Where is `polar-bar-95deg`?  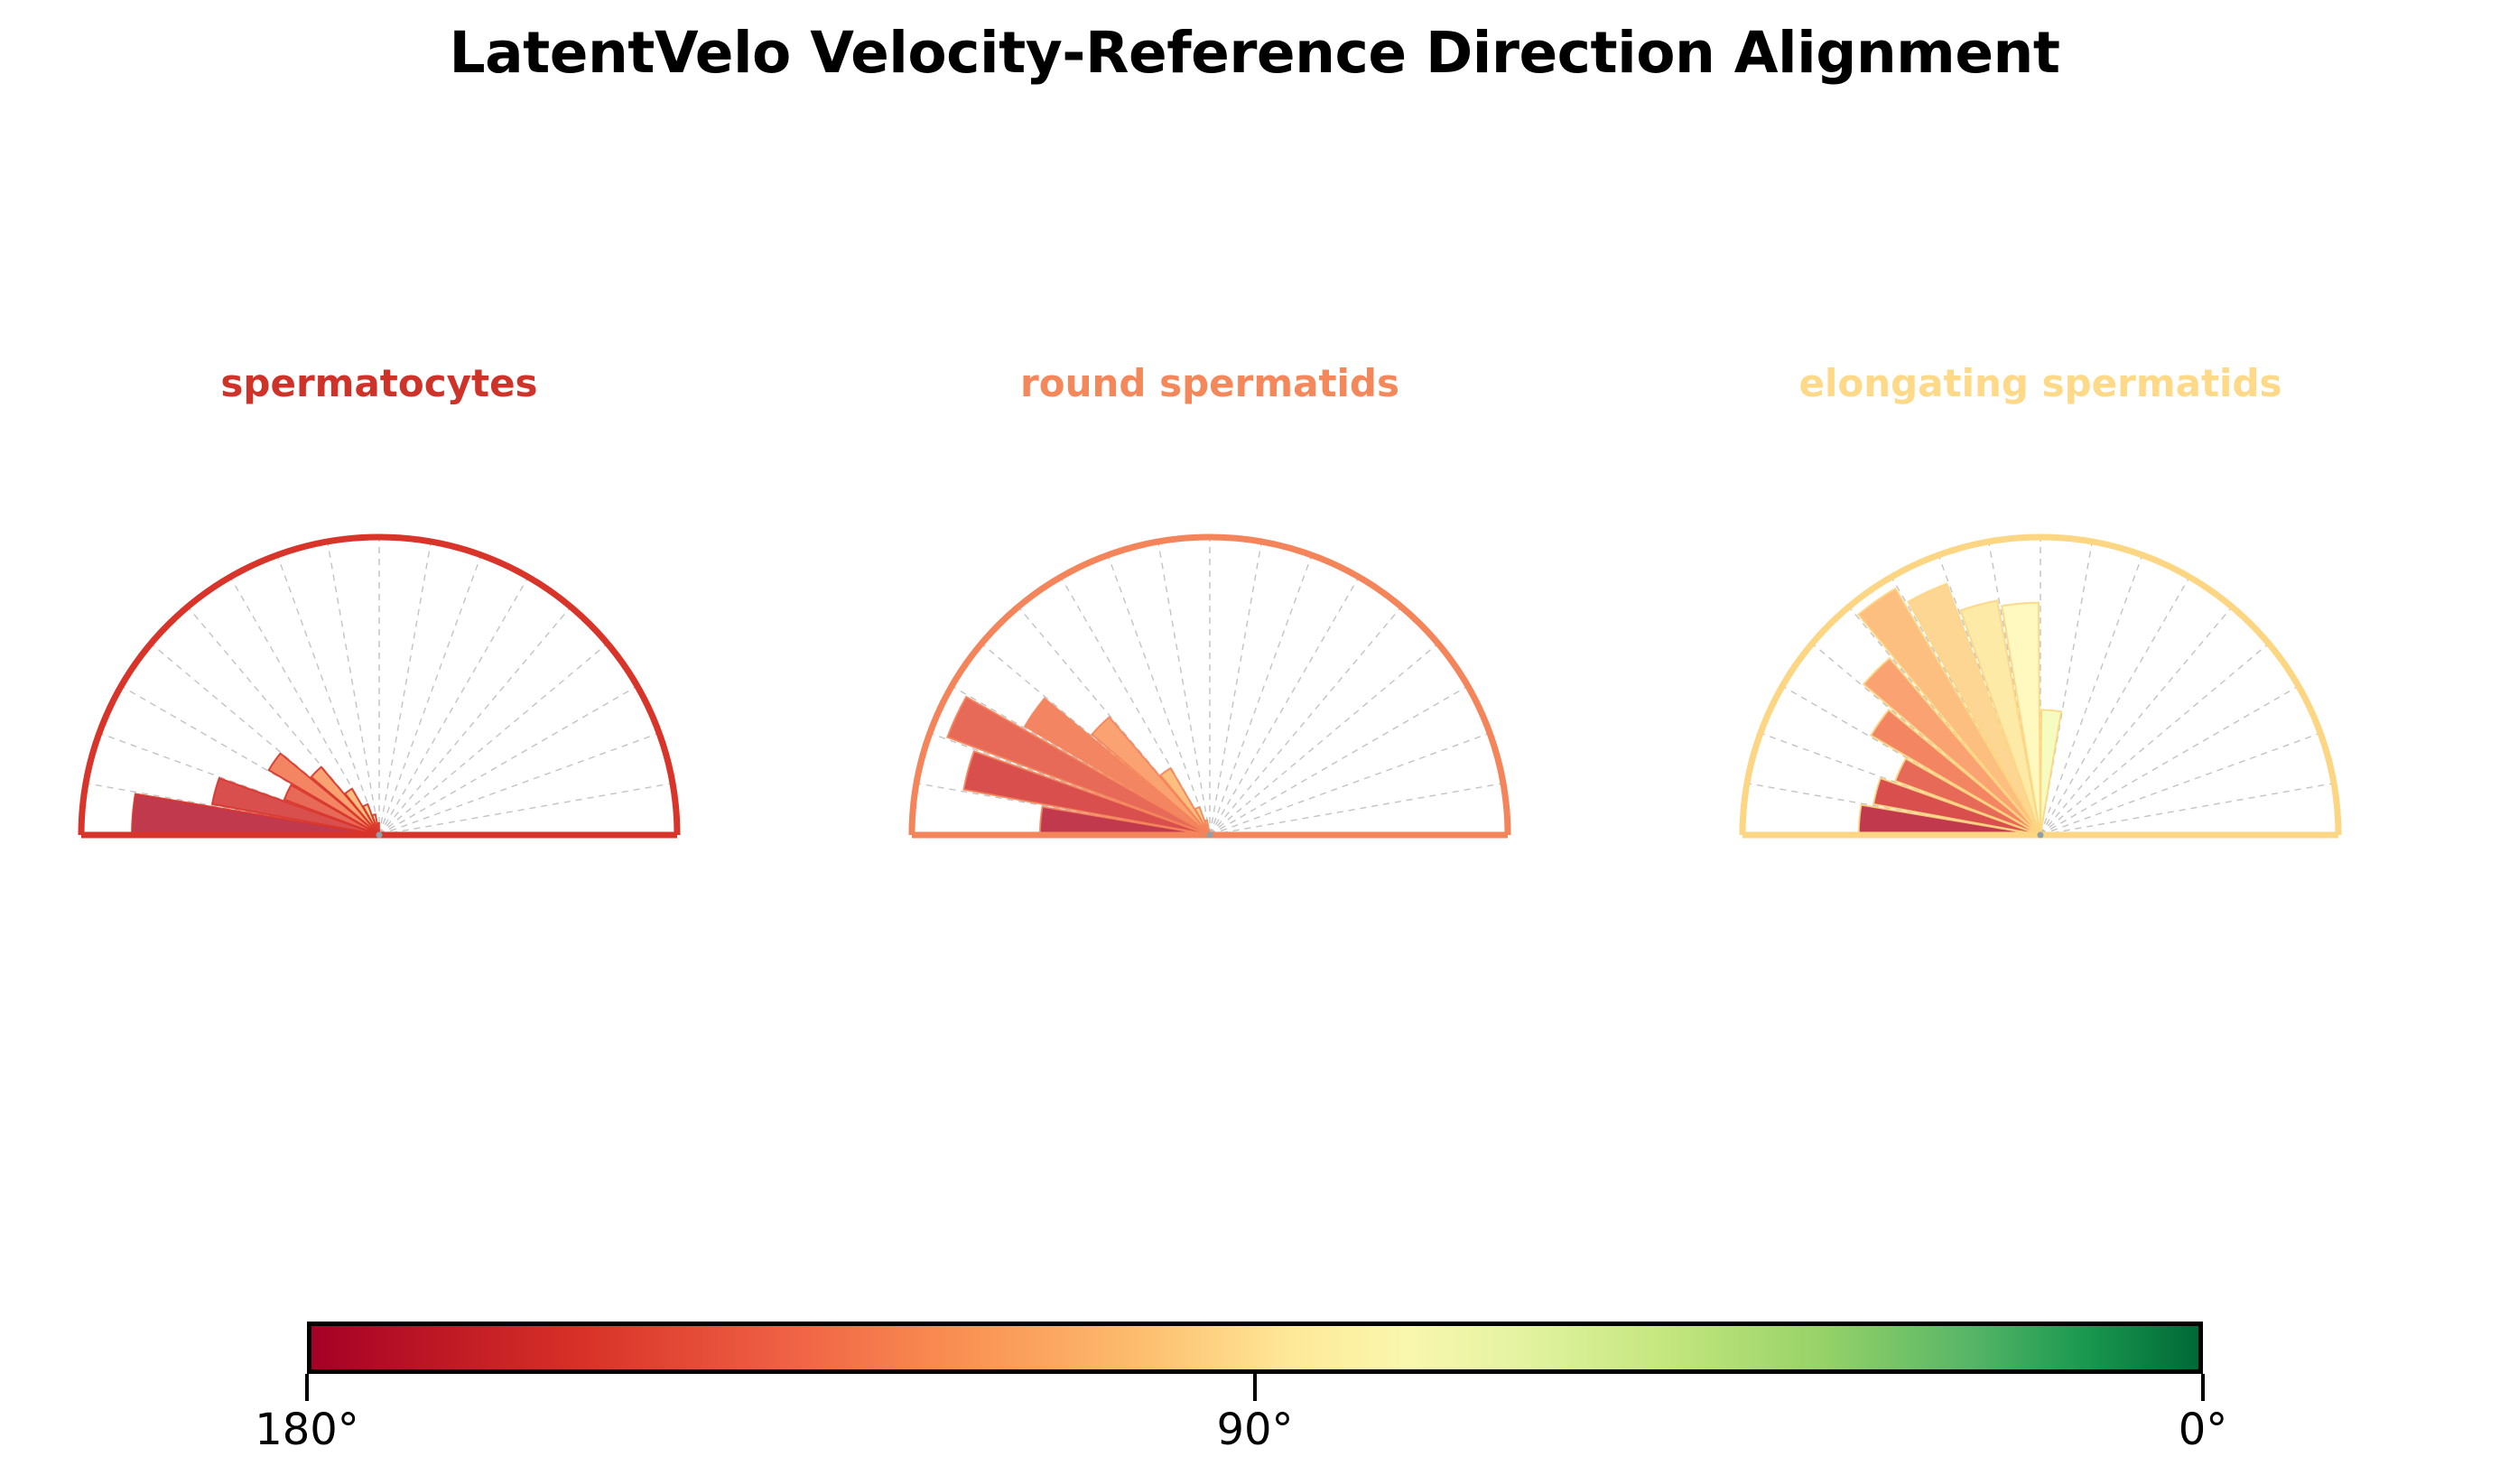 polar-bar-95deg is located at coordinates (2021, 718).